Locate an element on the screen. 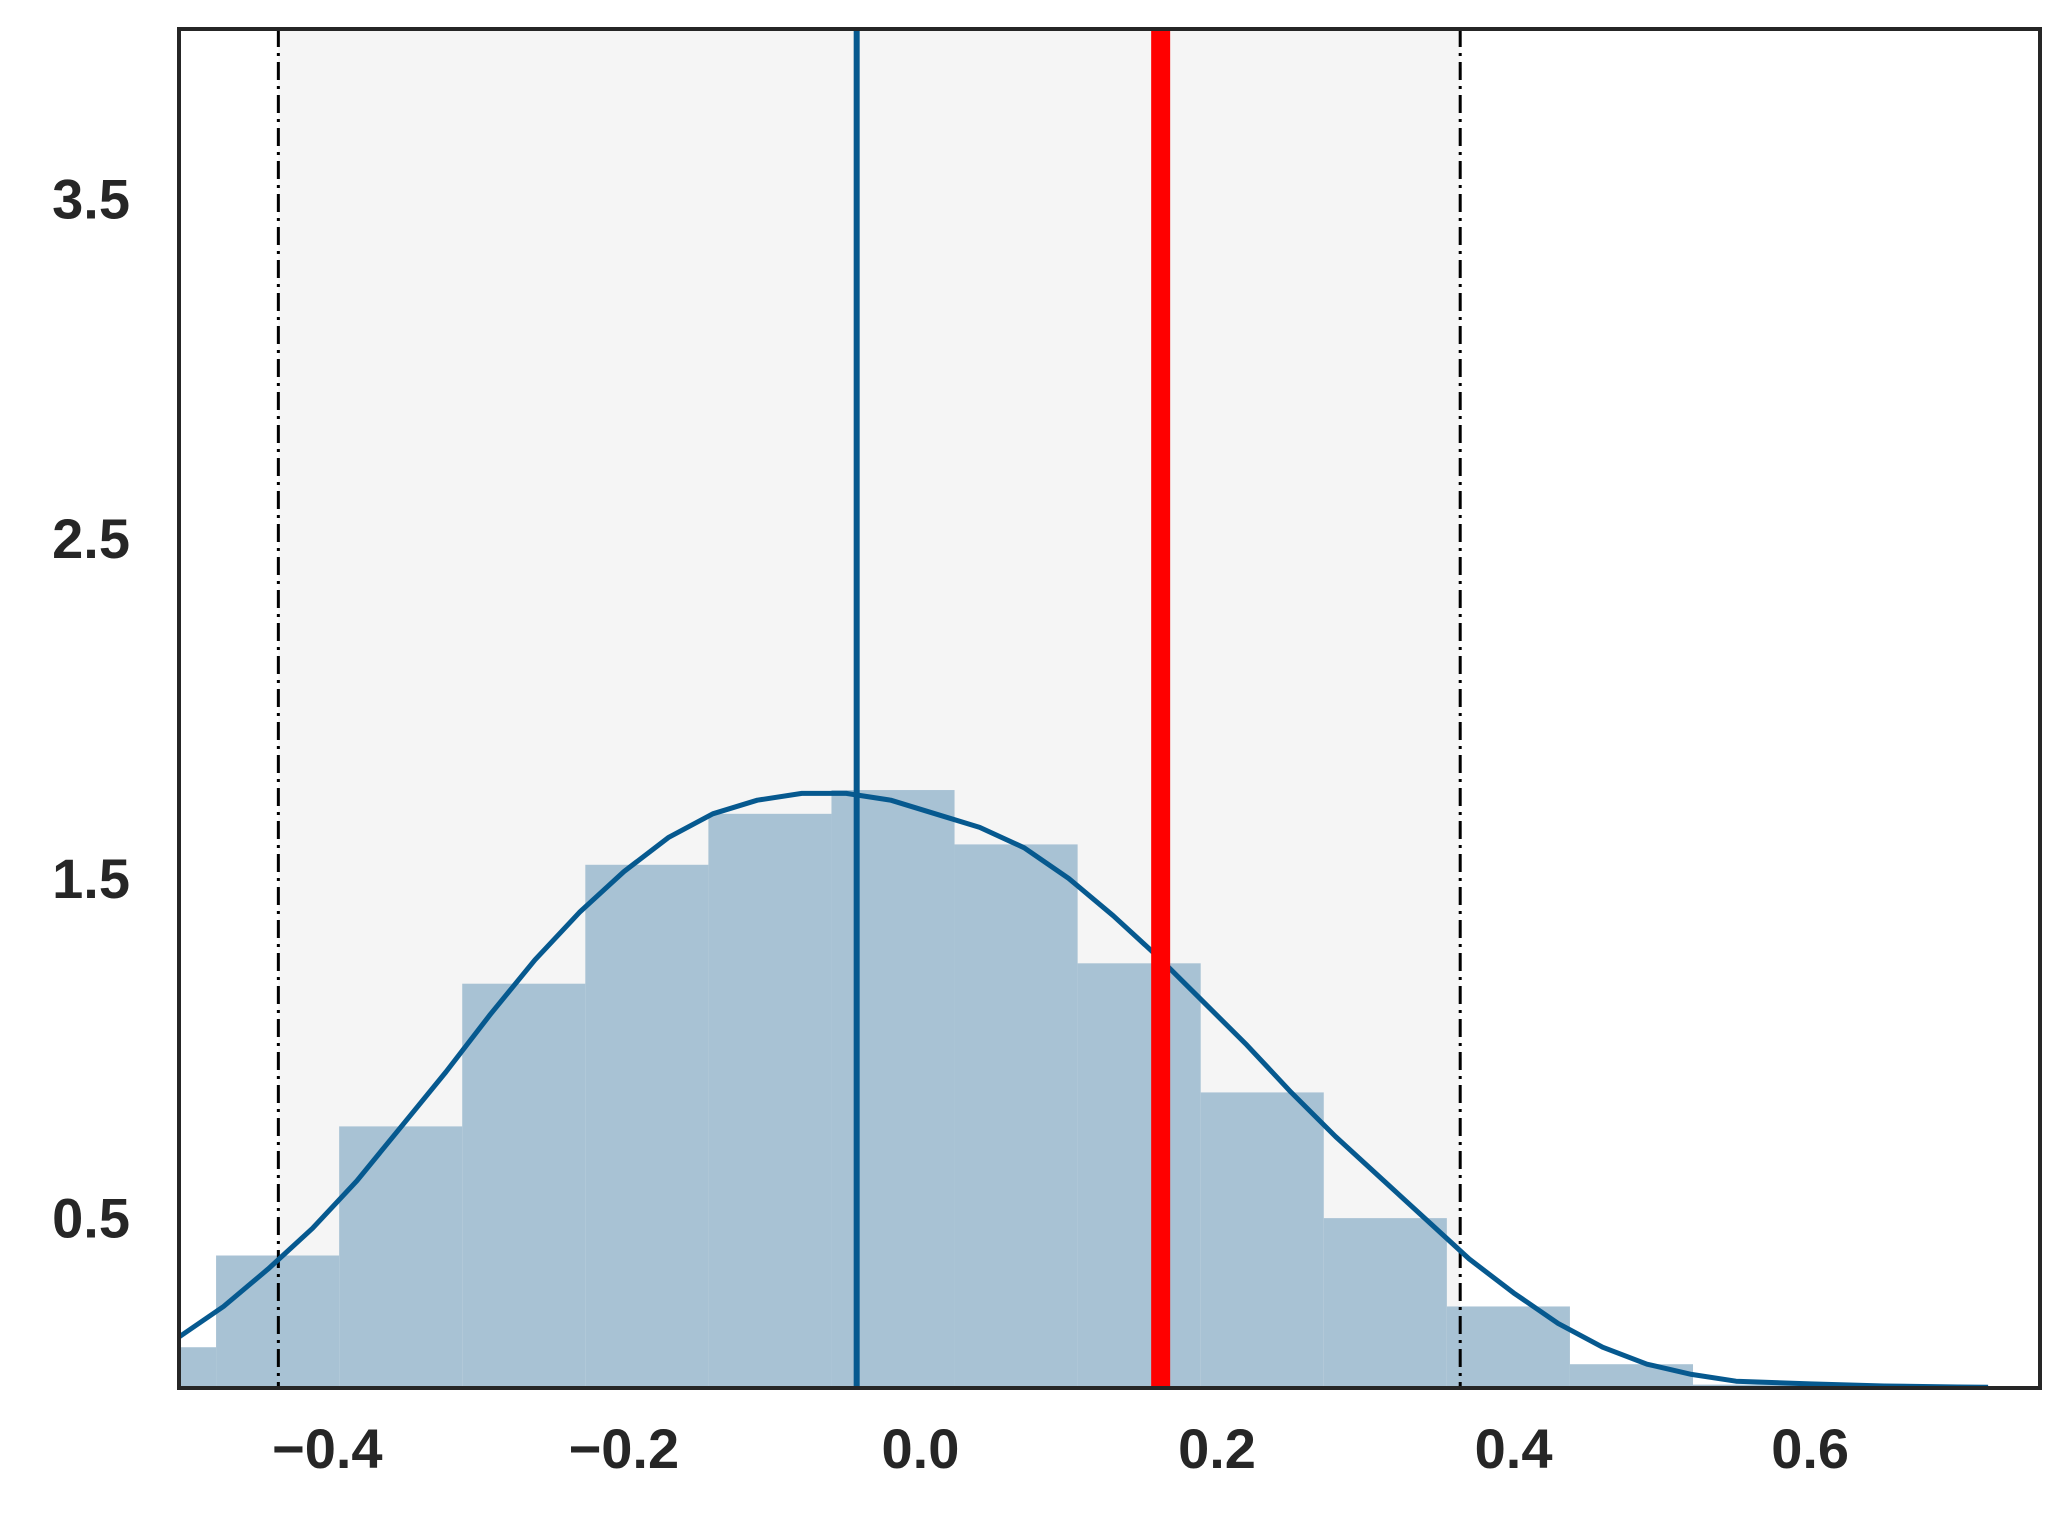 Image resolution: width=2068 pixels, height=1534 pixels. x-tick-label-3: 0.2 is located at coordinates (1217, 1448).